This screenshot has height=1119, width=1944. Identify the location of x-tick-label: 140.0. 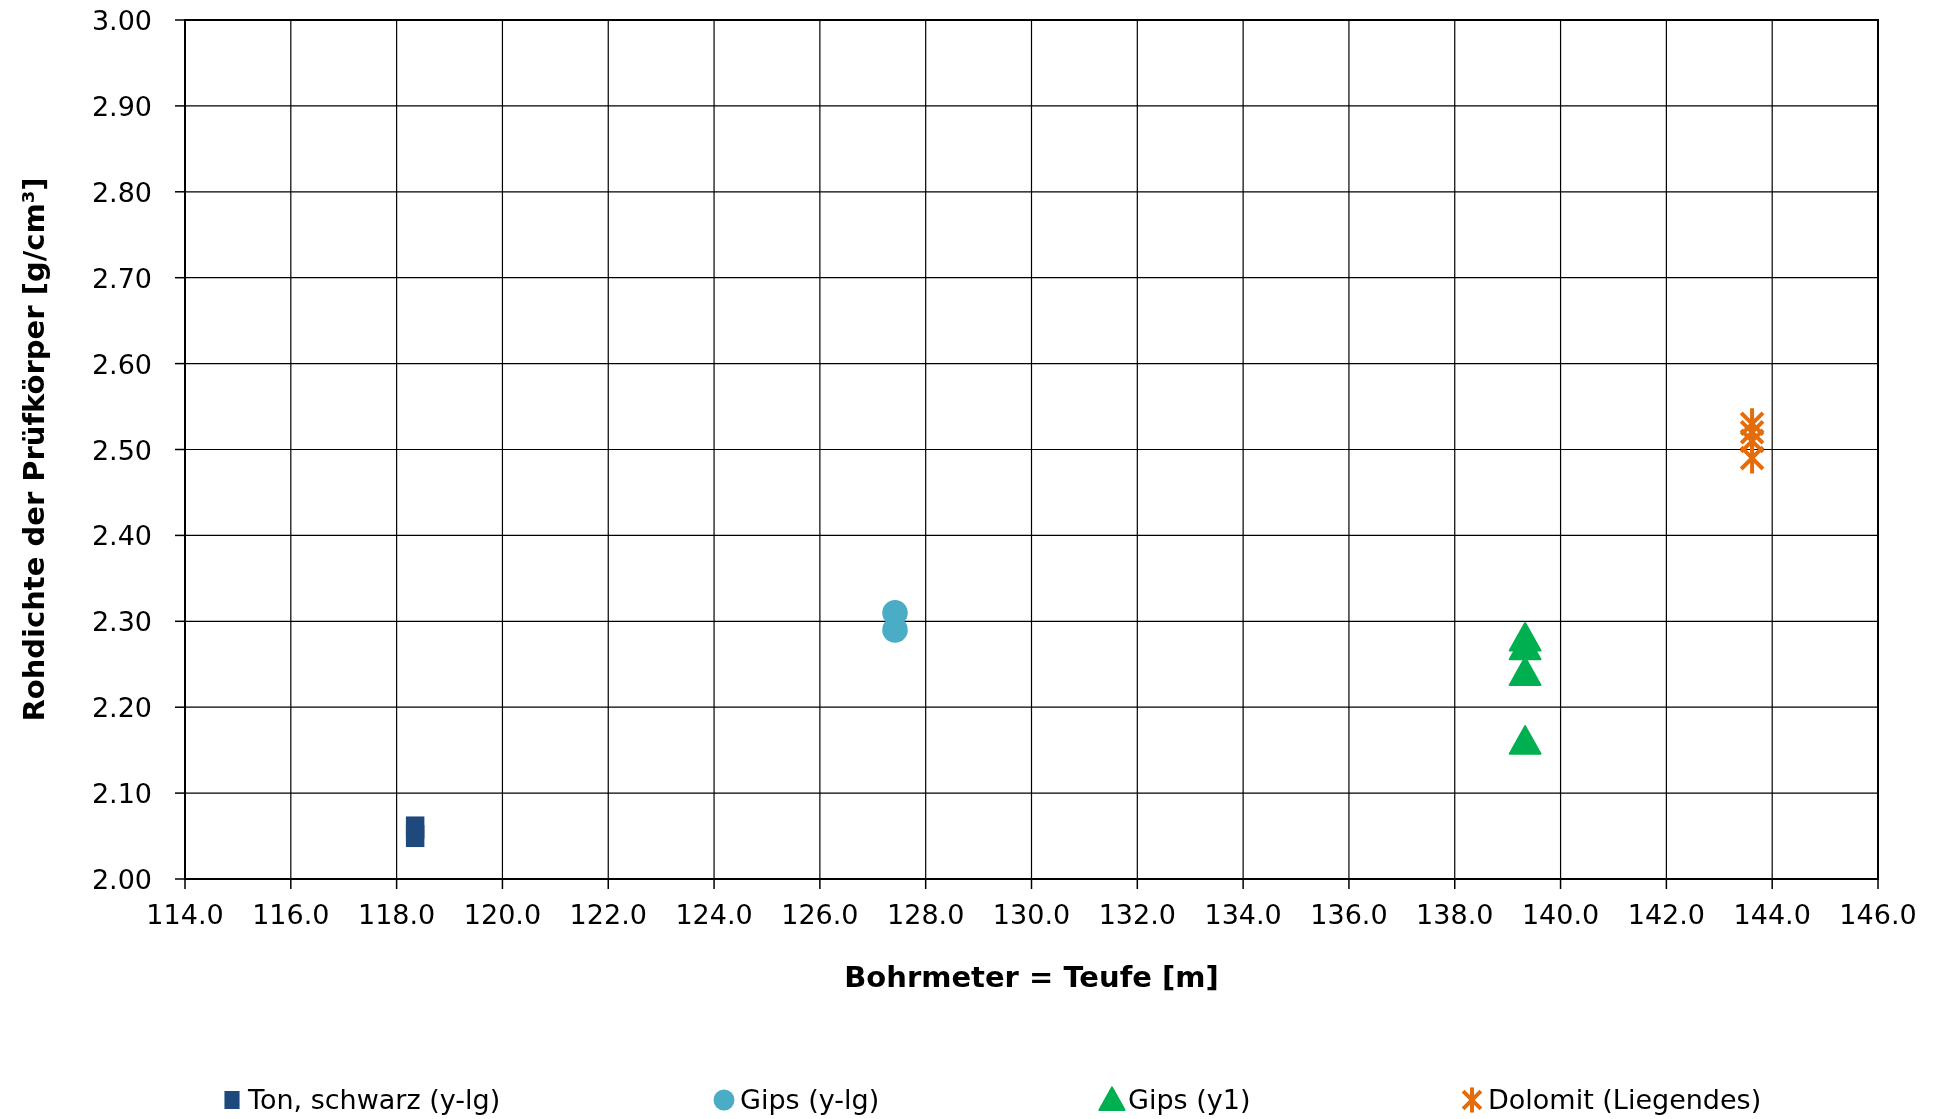
(1560, 914).